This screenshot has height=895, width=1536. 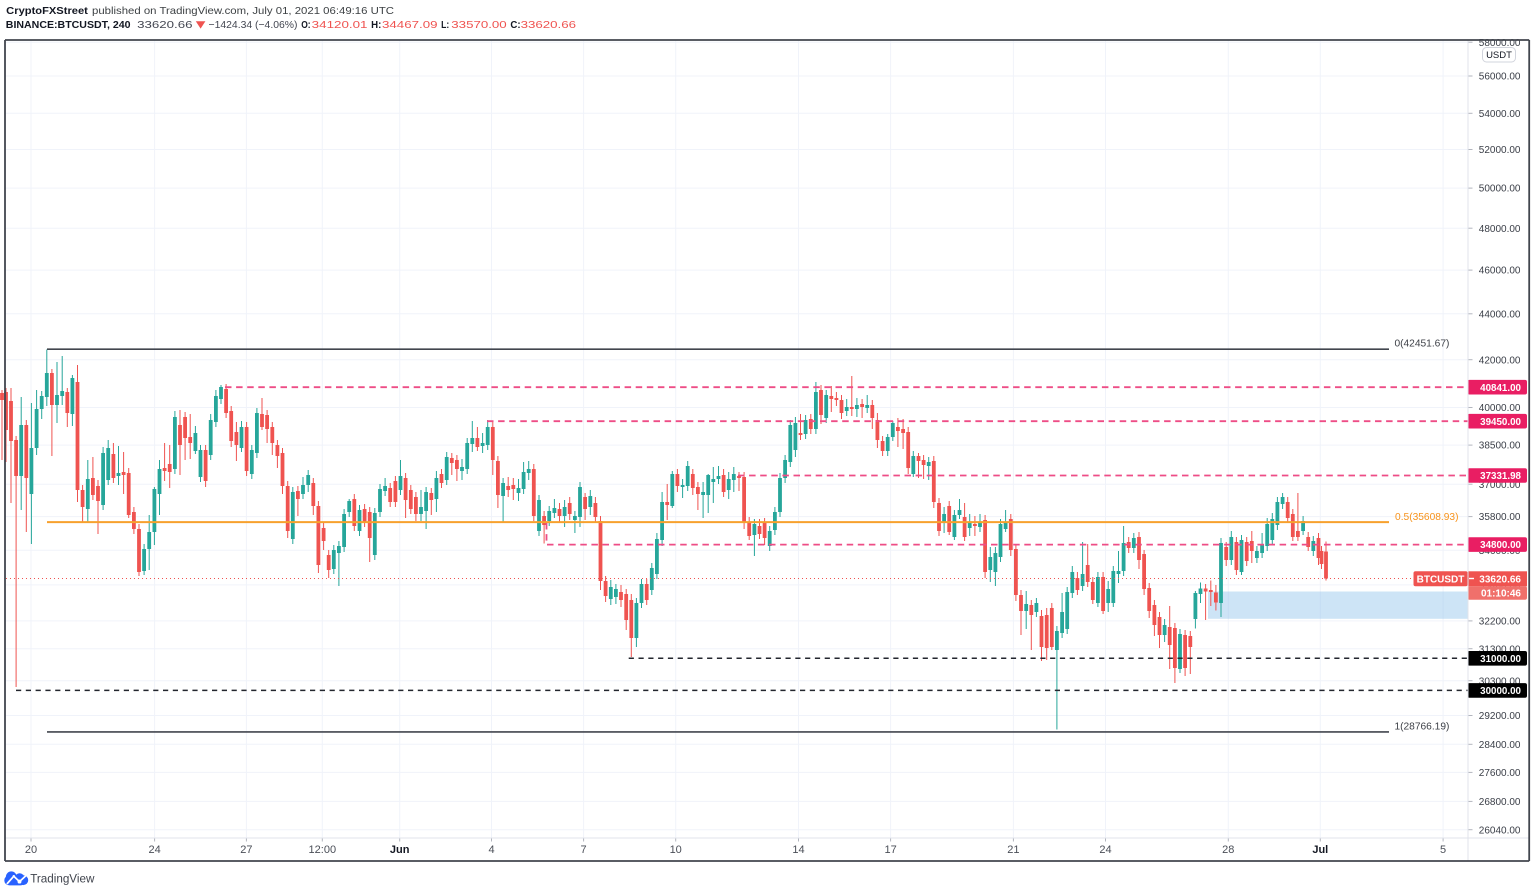 I want to click on svg-text: C:, so click(x=515, y=25).